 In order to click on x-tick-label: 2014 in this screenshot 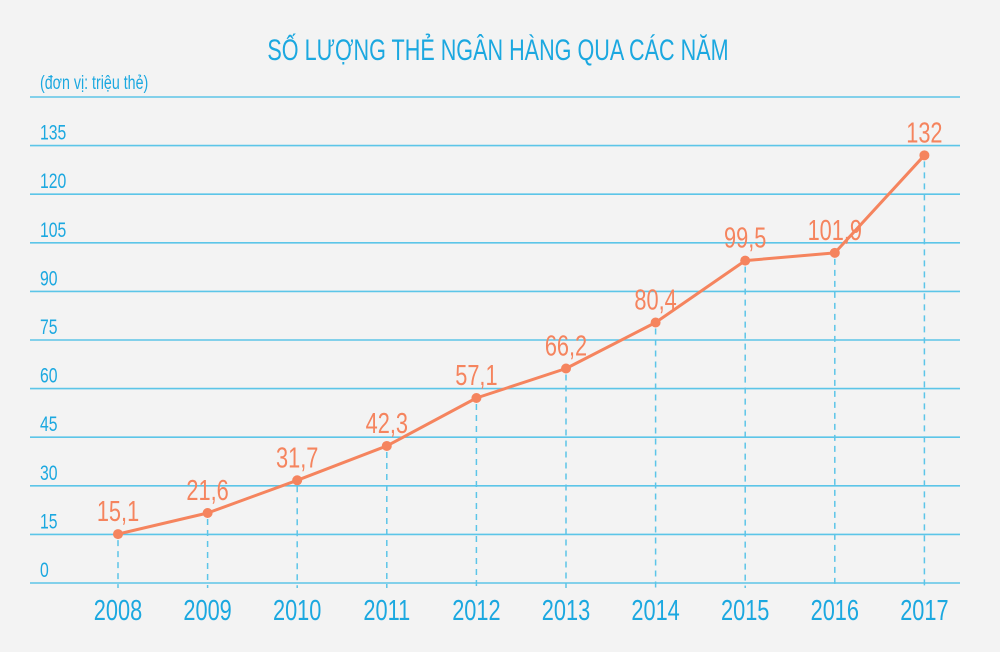, I will do `click(655, 611)`.